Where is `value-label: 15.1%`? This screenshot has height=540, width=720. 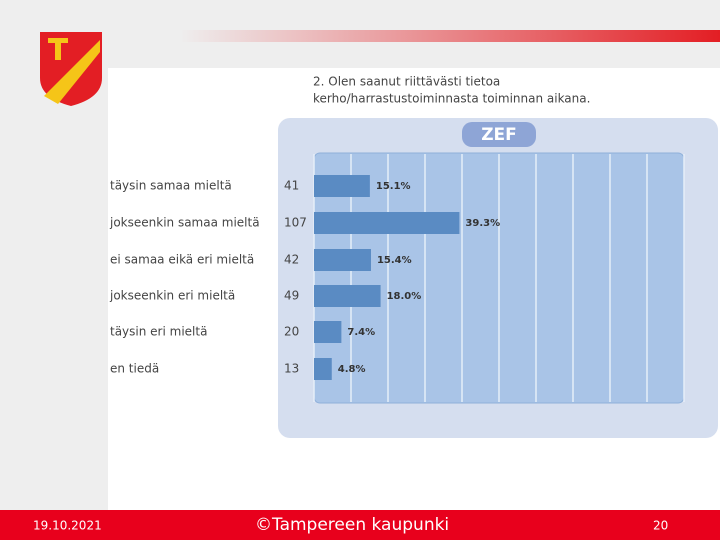 value-label: 15.1% is located at coordinates (393, 186).